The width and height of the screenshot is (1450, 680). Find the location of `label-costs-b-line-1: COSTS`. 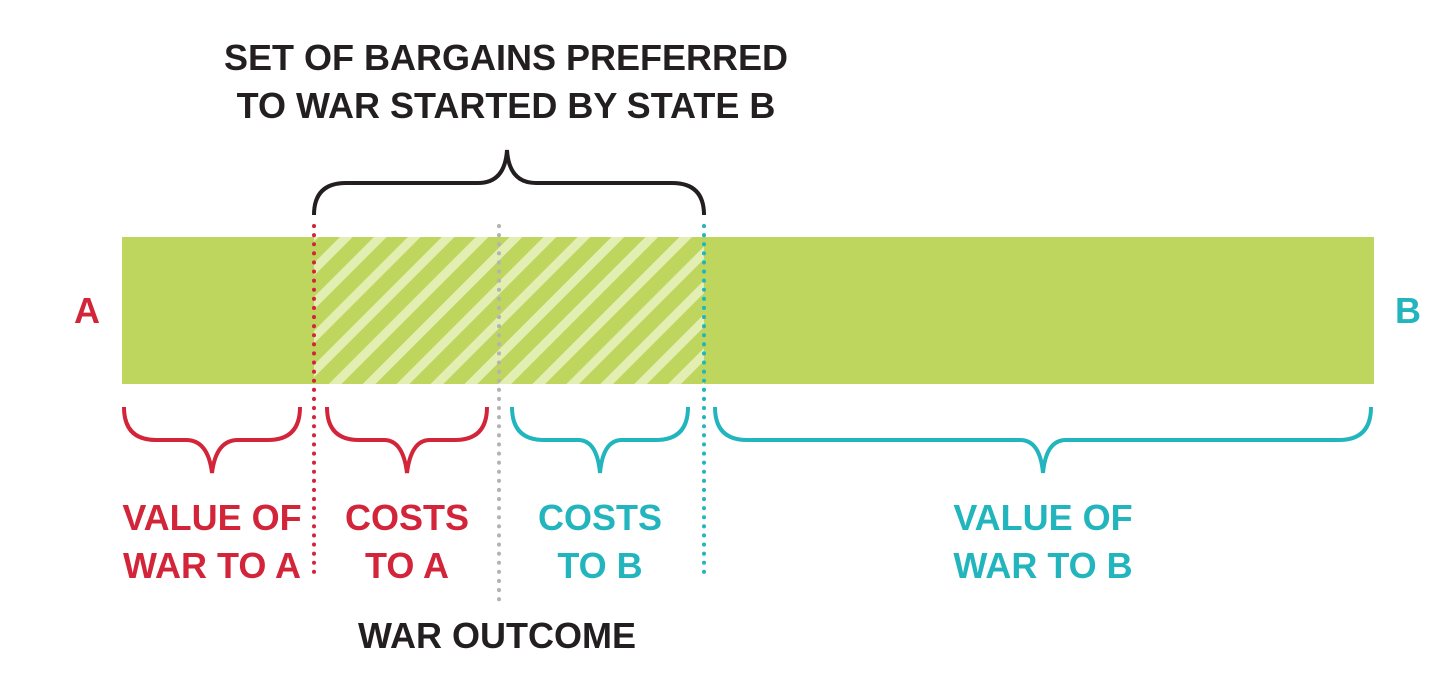

label-costs-b-line-1: COSTS is located at coordinates (600, 517).